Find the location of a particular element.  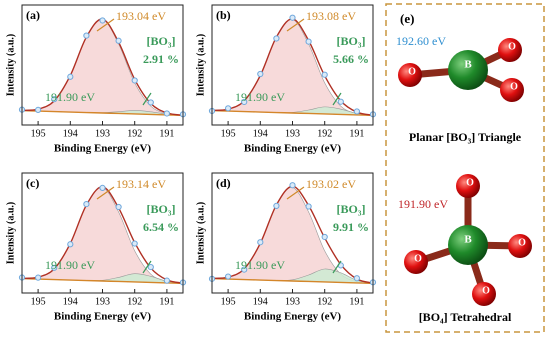

peak-label: 193.04 eV is located at coordinates (141, 16).